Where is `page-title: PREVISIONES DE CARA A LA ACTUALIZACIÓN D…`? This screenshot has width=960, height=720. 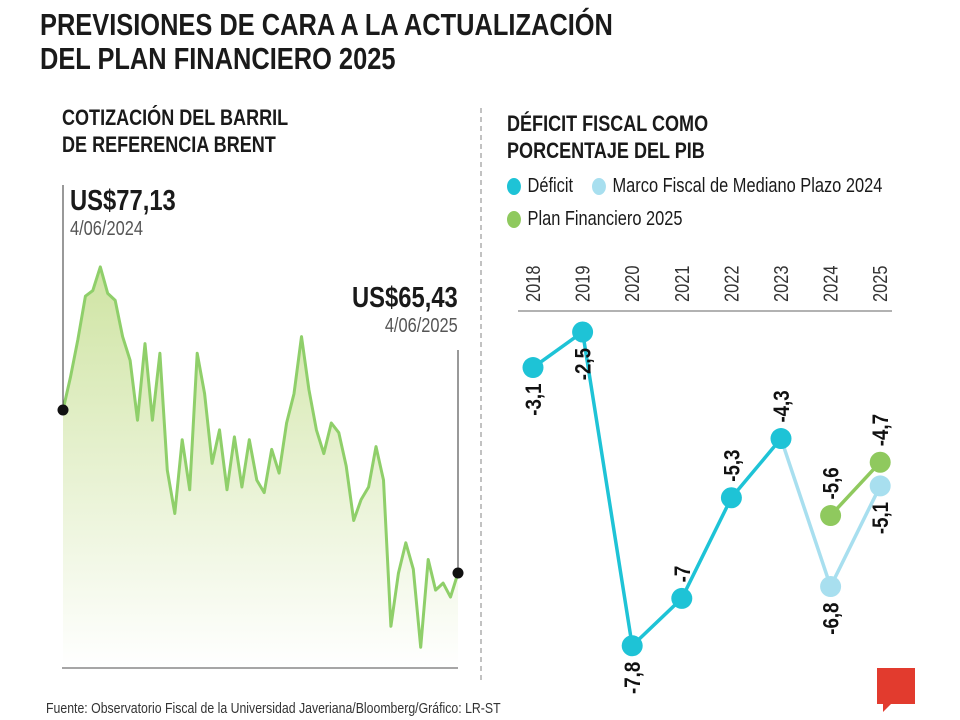 page-title: PREVISIONES DE CARA A LA ACTUALIZACIÓN D… is located at coordinates (326, 42).